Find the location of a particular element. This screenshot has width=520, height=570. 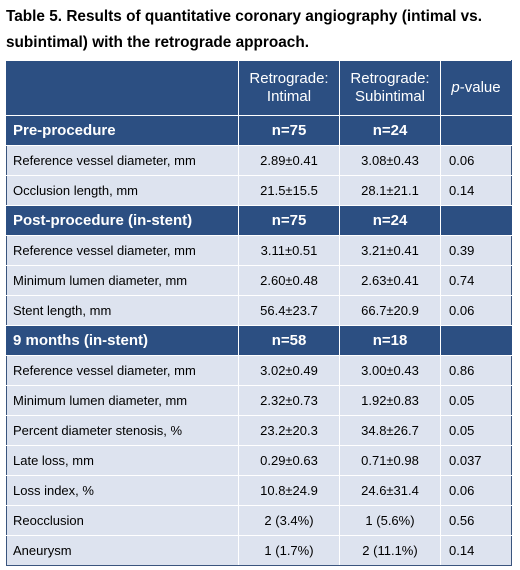

row-intimal-value: 2 (3.4%) is located at coordinates (289, 520).